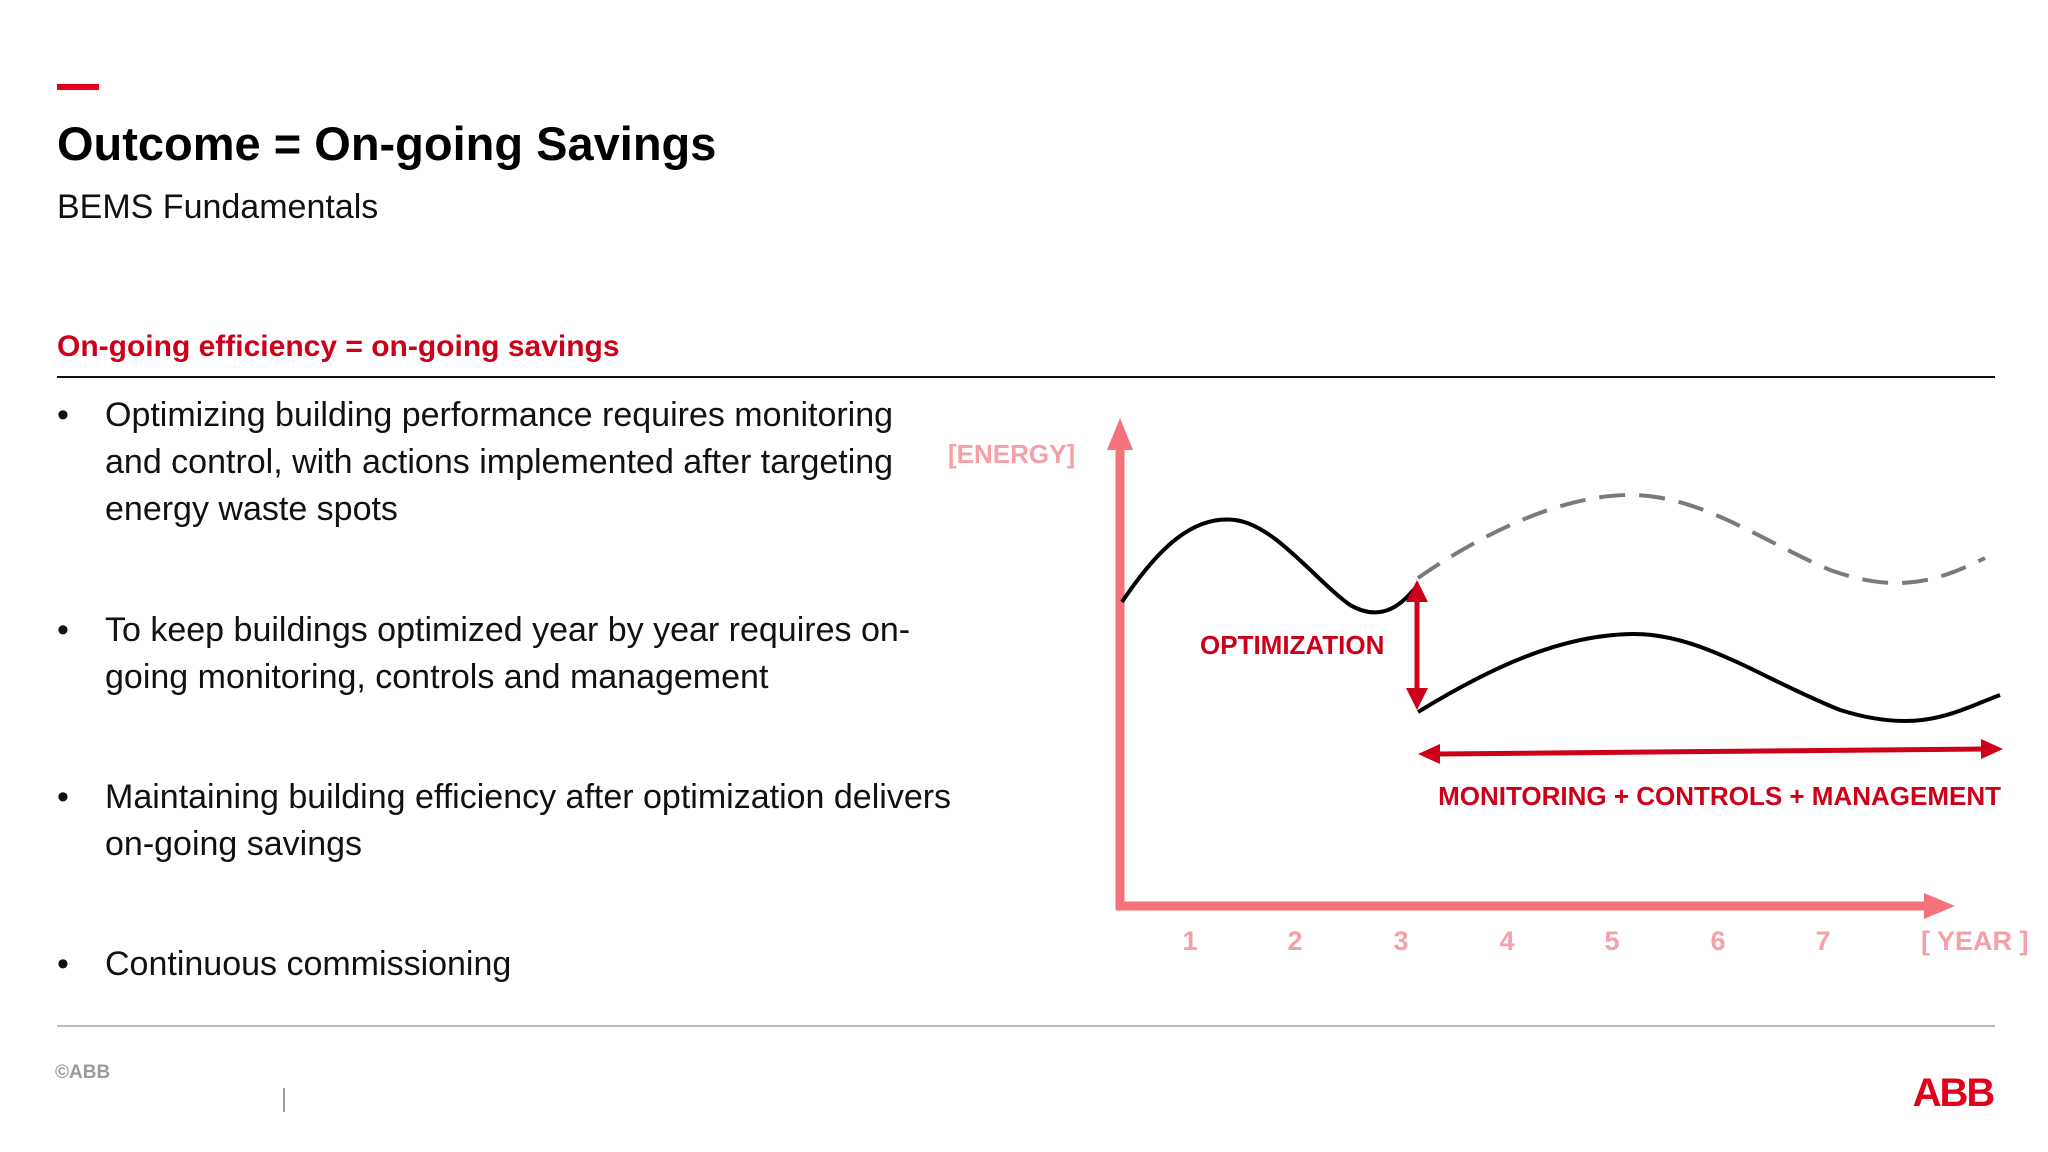 This screenshot has width=2048, height=1152. I want to click on x-axis-label: [ YEAR ], so click(1975, 941).